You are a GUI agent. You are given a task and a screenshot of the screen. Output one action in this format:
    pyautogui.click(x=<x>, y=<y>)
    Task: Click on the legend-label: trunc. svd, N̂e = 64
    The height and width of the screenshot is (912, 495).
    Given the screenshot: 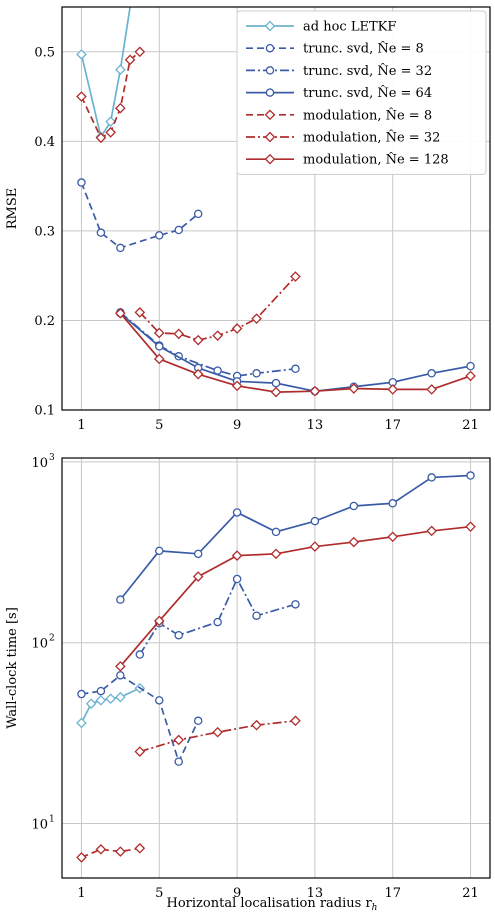 What is the action you would take?
    pyautogui.click(x=367, y=93)
    